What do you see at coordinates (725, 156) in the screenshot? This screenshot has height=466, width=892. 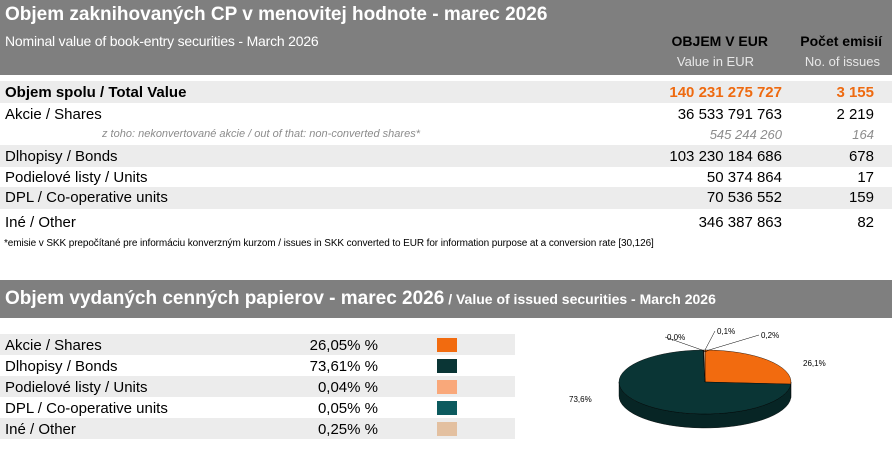 I see `row-value: 103 230 184 686` at bounding box center [725, 156].